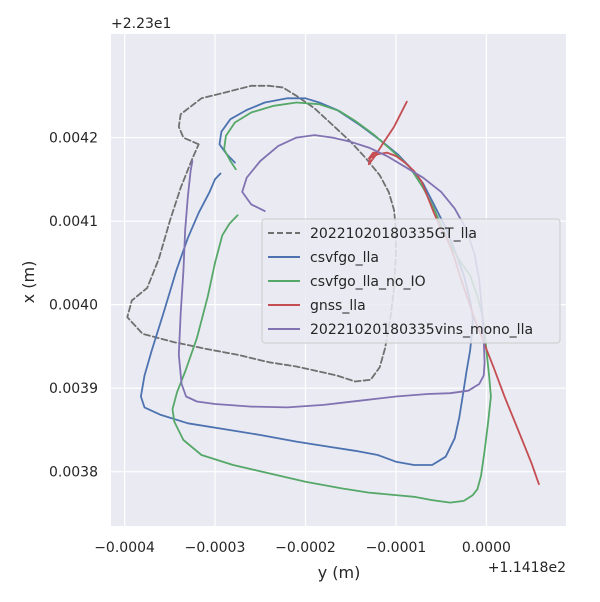 This screenshot has width=600, height=602. I want to click on legend-label-0: 20221020180335GT_lla, so click(393, 234).